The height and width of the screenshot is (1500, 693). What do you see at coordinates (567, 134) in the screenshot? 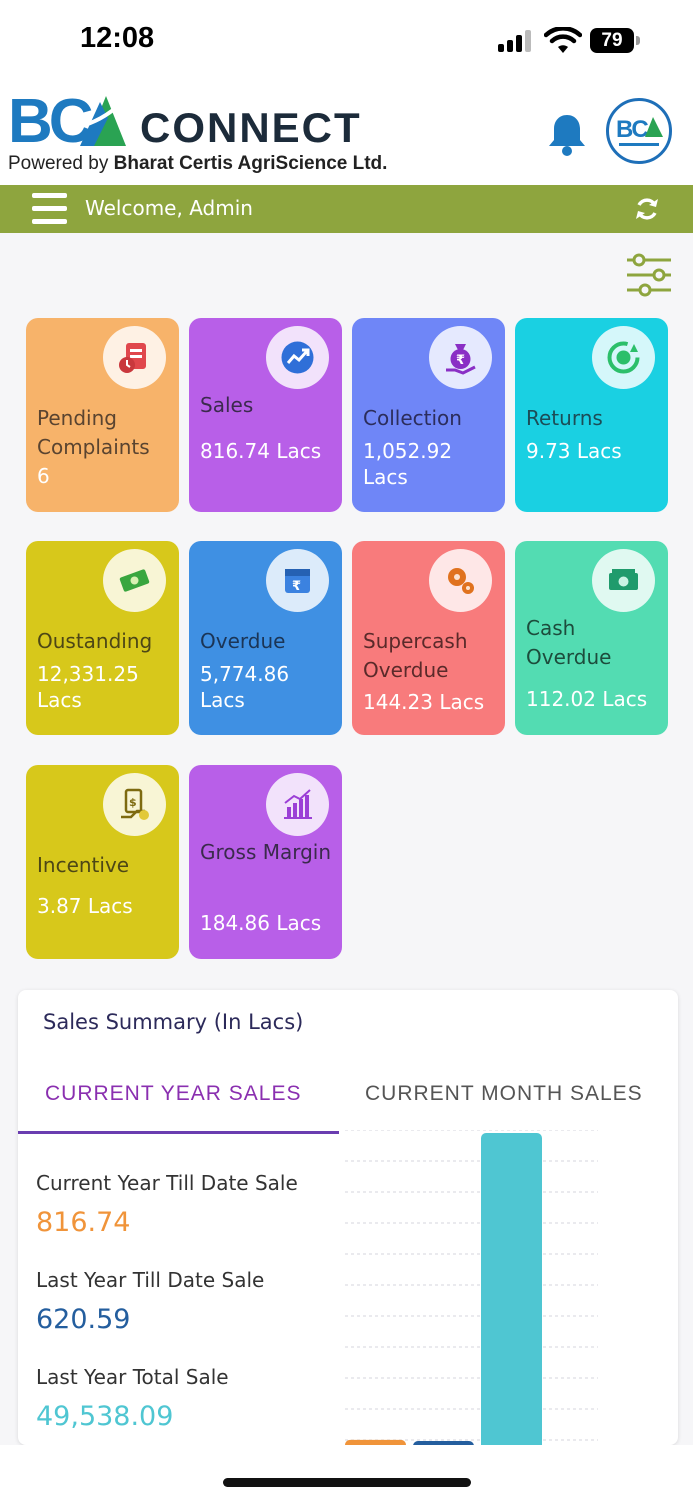
I see `notification-bell-icon` at bounding box center [567, 134].